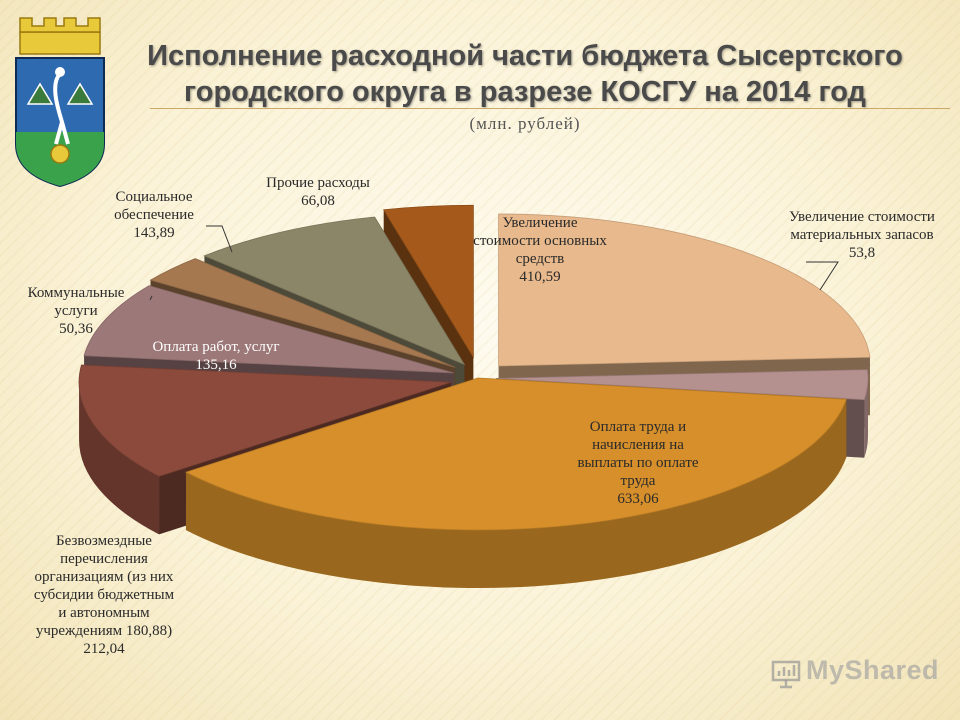 This screenshot has height=720, width=960. Describe the element at coordinates (638, 427) in the screenshot. I see `slice-label-line: Оплата труда и` at that location.